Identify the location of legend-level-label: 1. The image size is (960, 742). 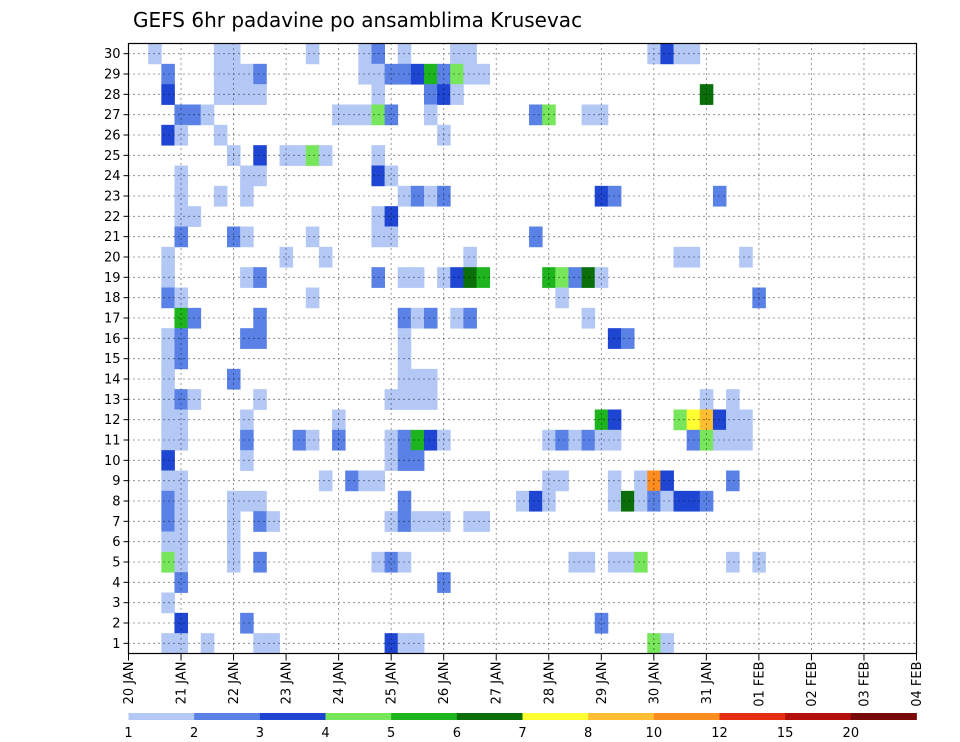
(128, 733).